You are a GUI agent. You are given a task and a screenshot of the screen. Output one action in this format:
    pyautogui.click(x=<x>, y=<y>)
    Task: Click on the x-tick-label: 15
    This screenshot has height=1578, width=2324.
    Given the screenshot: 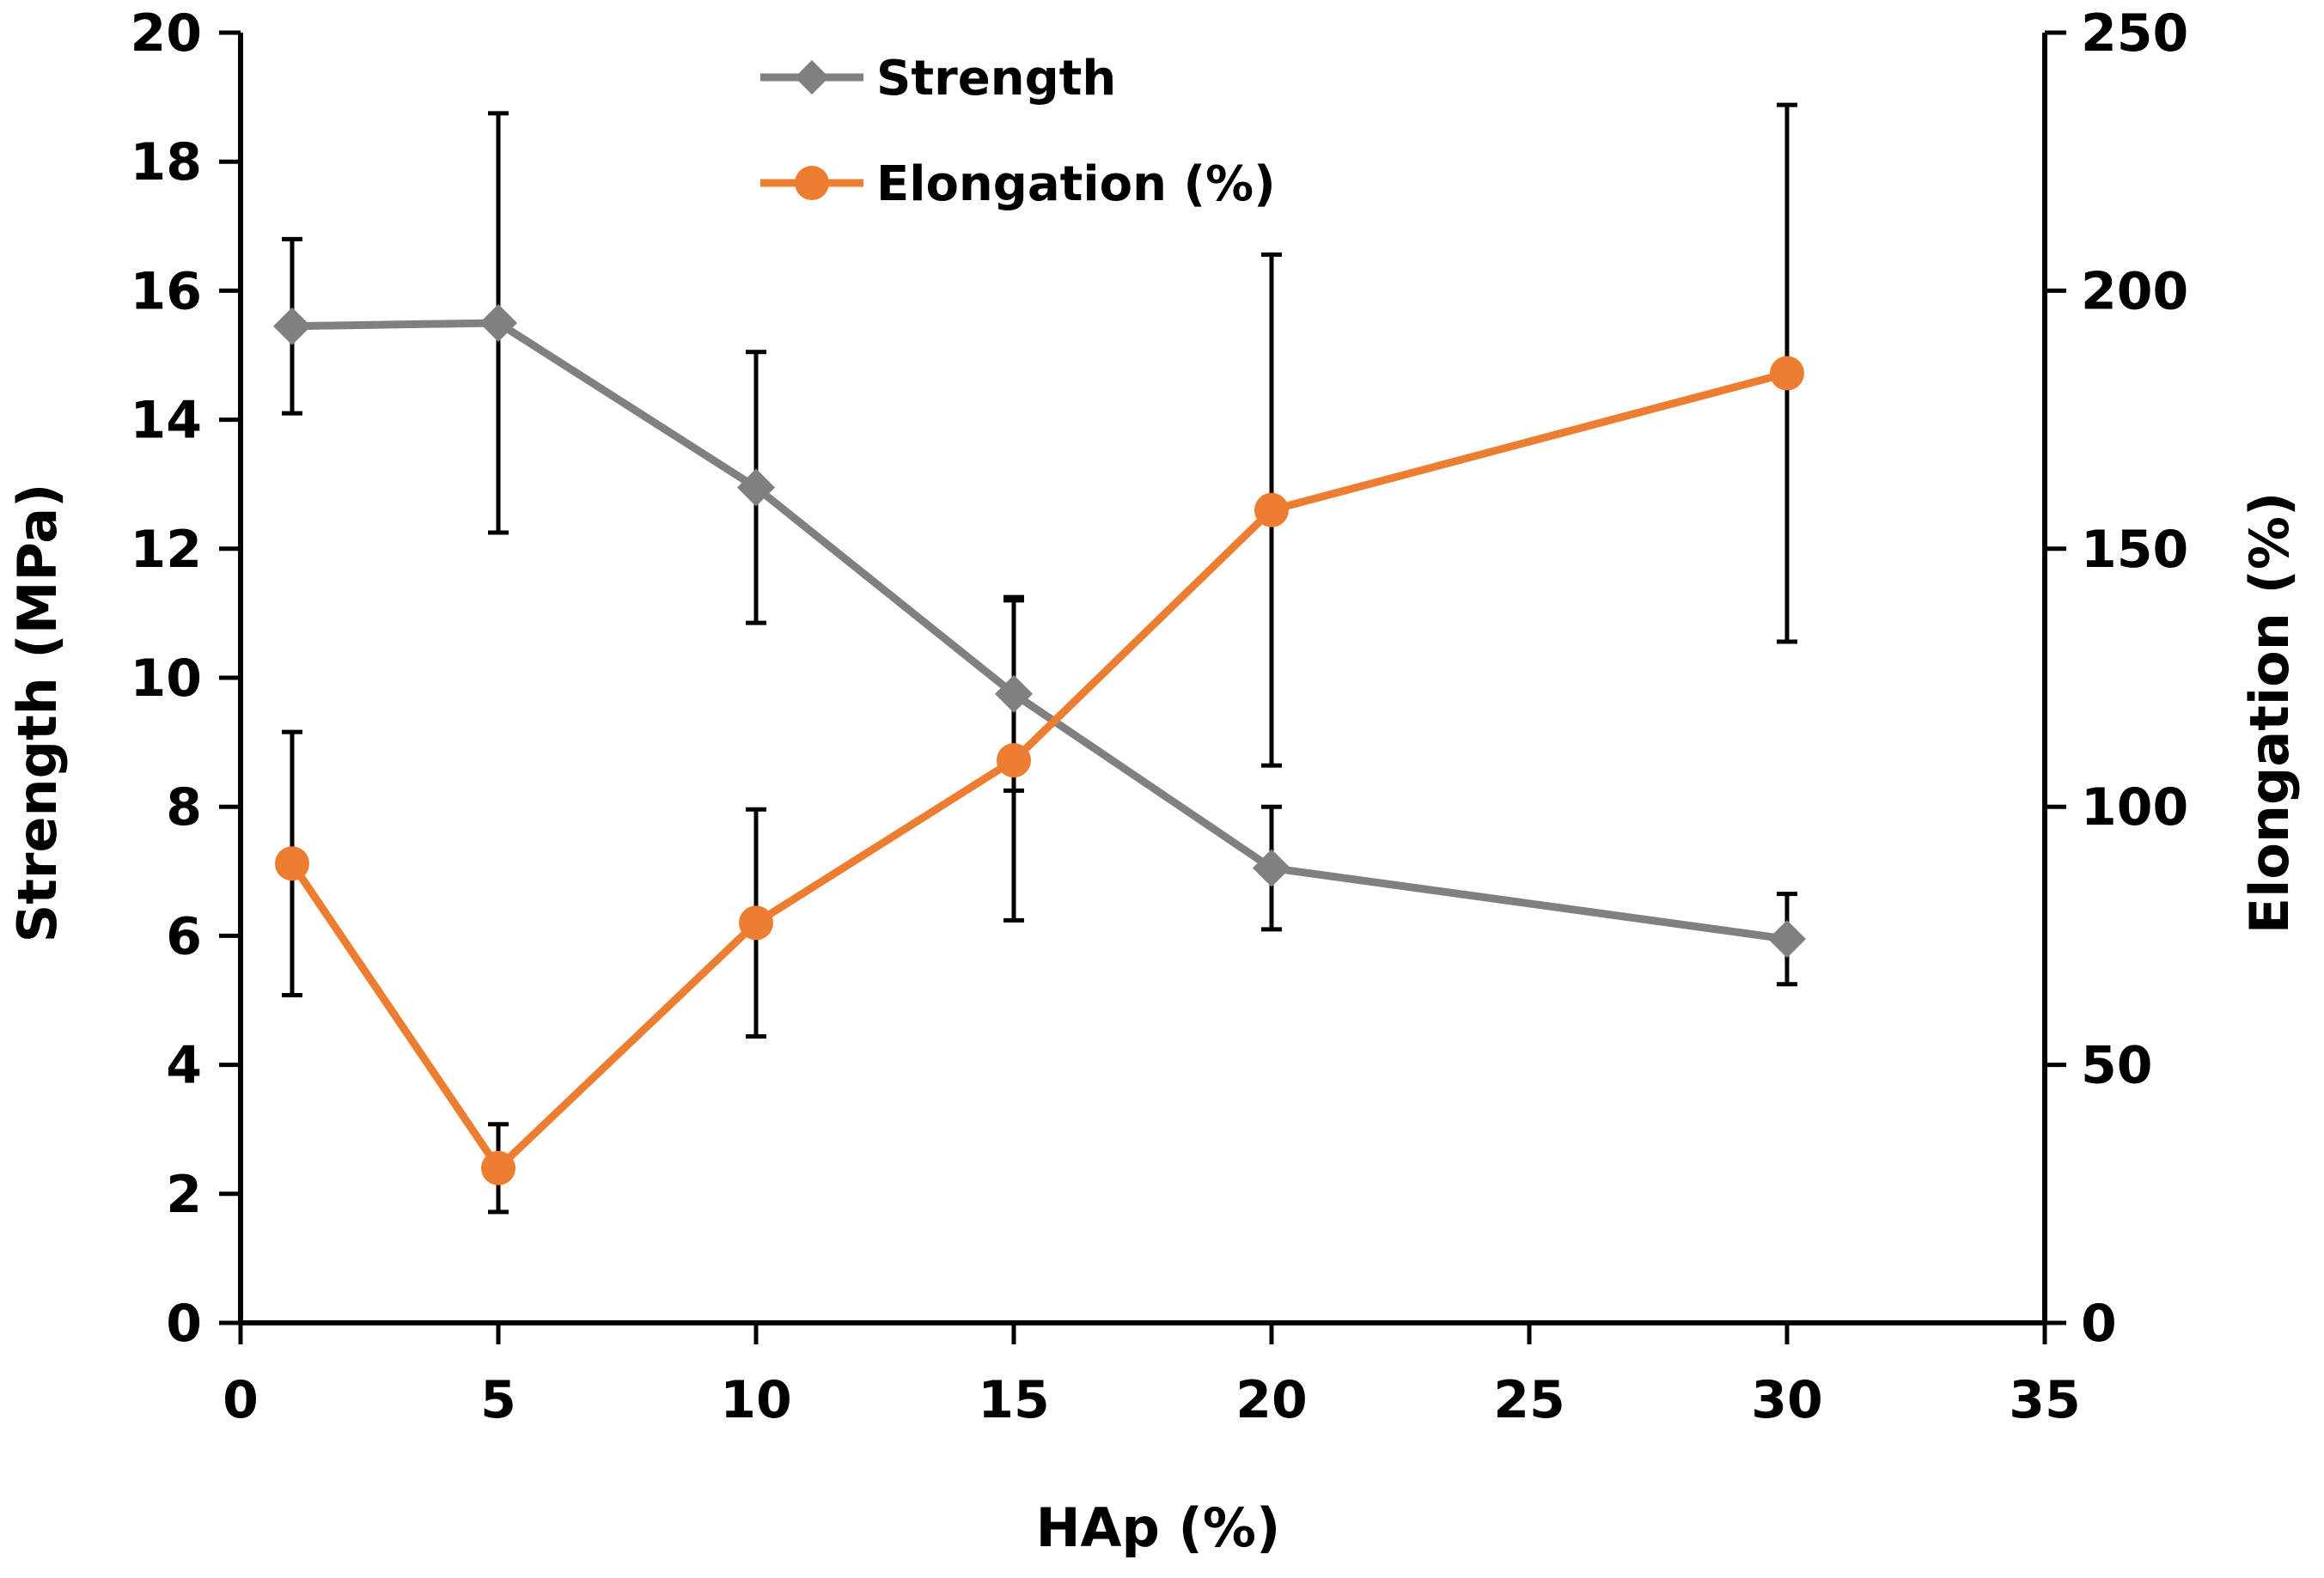 What is the action you would take?
    pyautogui.click(x=1014, y=1400)
    